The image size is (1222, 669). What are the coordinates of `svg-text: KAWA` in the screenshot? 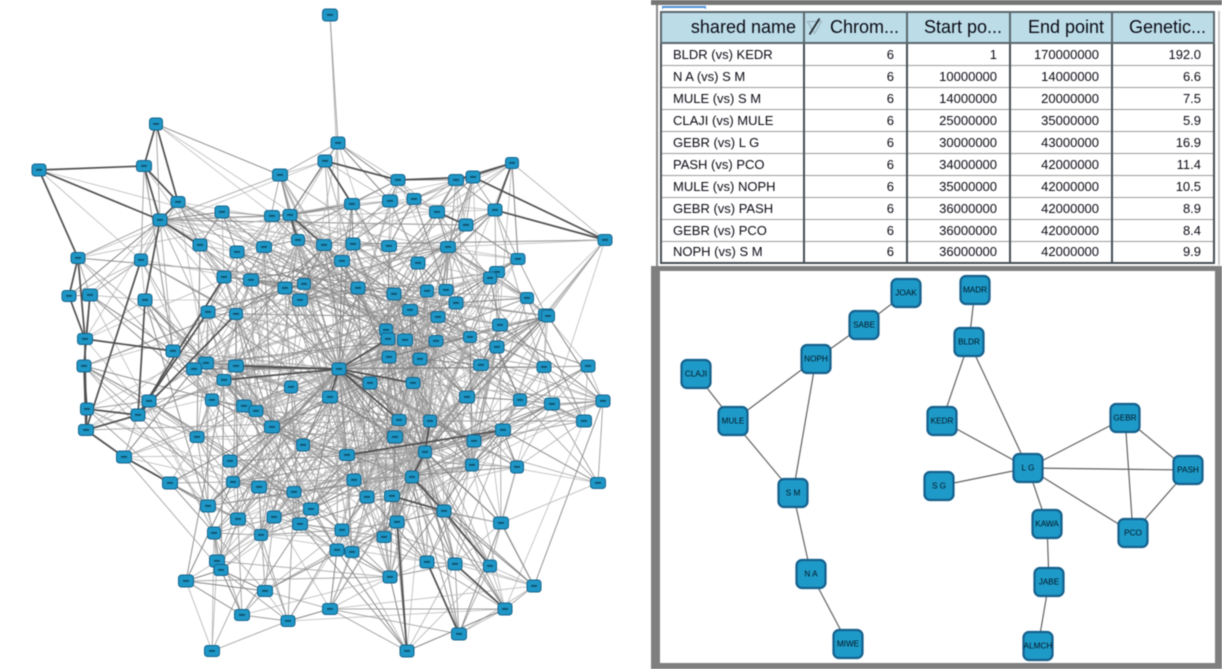 It's located at (1047, 524).